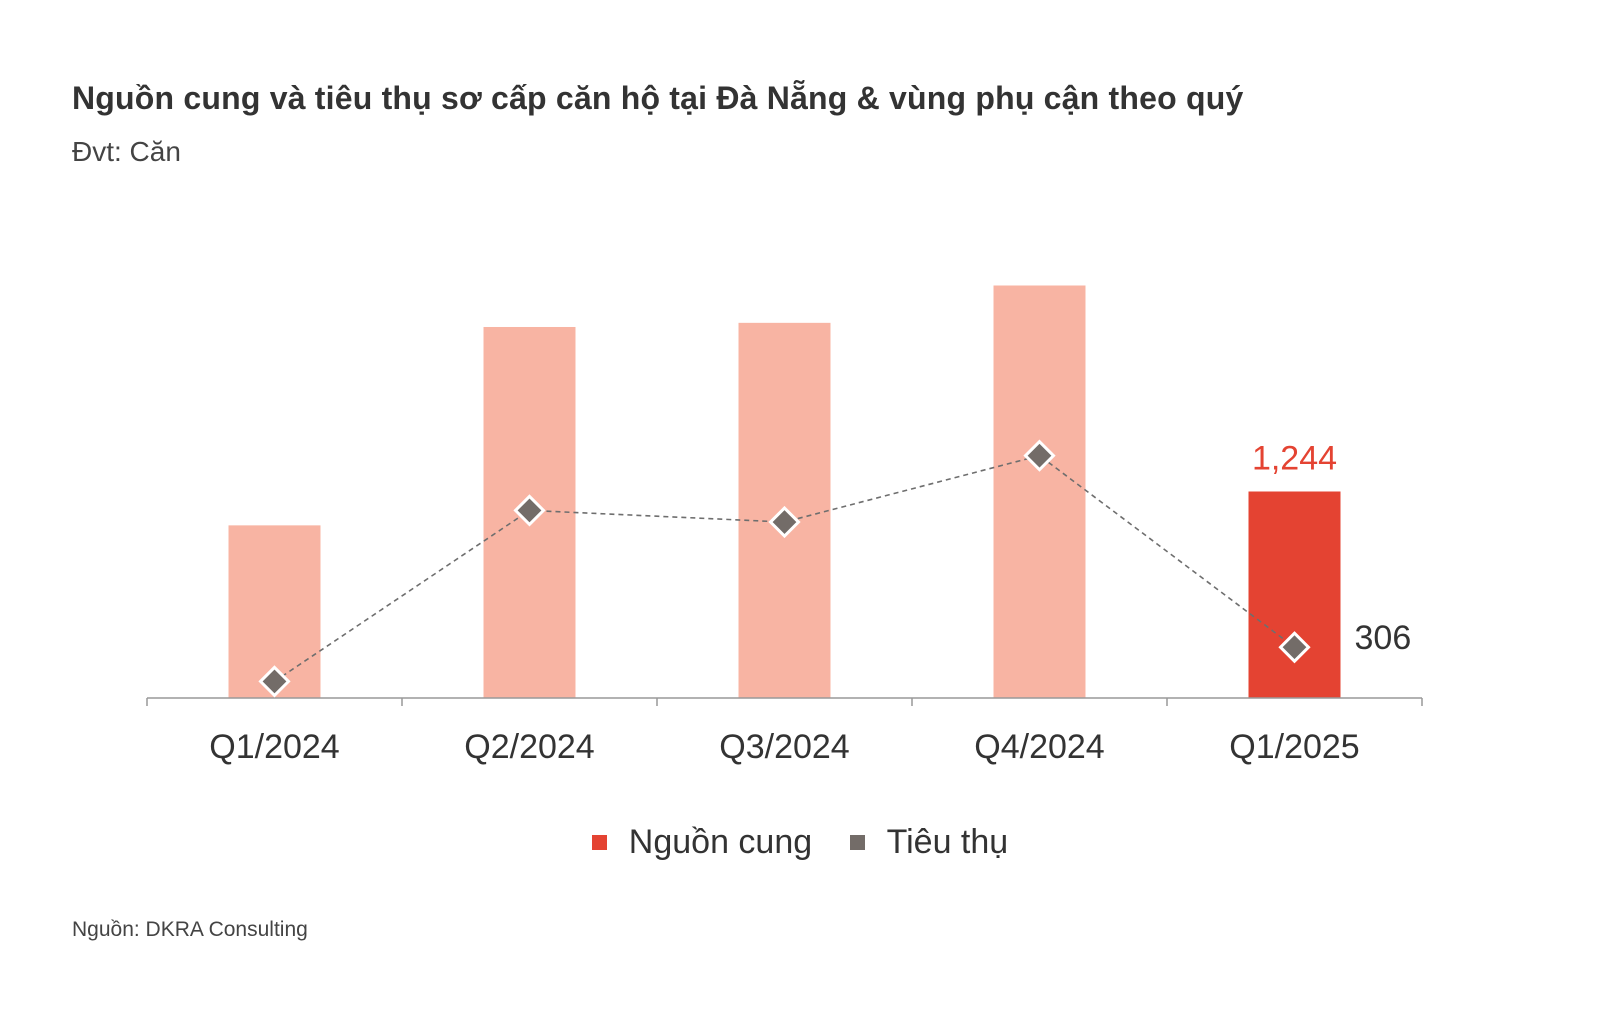  What do you see at coordinates (126, 151) in the screenshot?
I see `unit-label: Đvt: Căn` at bounding box center [126, 151].